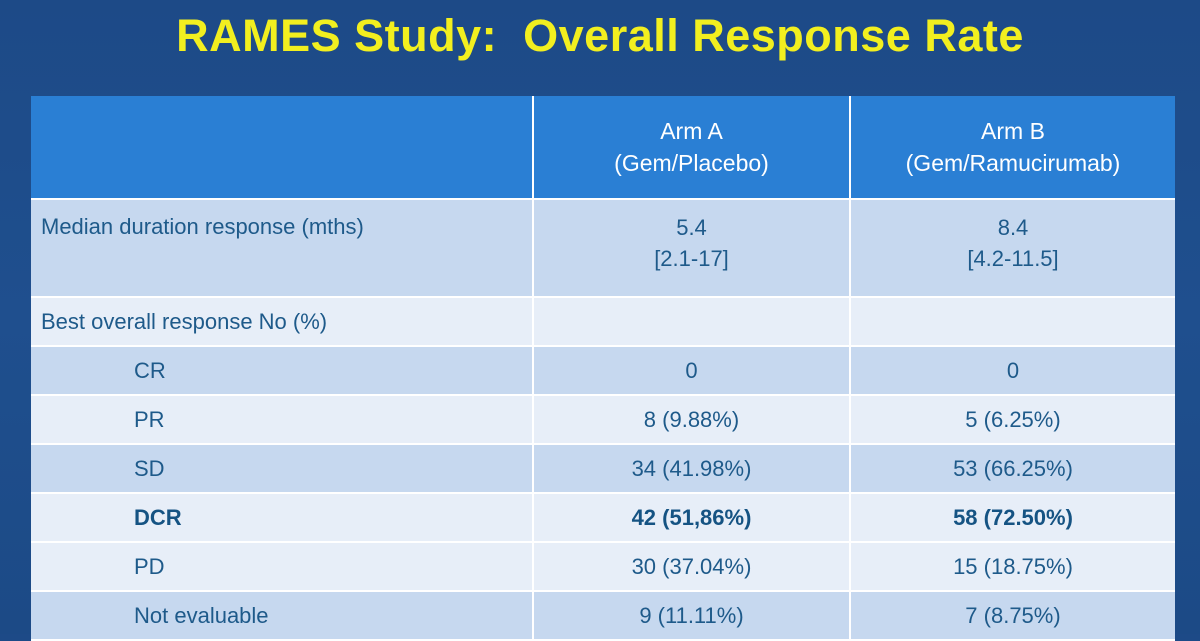 The image size is (1200, 641). What do you see at coordinates (282, 248) in the screenshot?
I see `row-label: Median duration response (mths)` at bounding box center [282, 248].